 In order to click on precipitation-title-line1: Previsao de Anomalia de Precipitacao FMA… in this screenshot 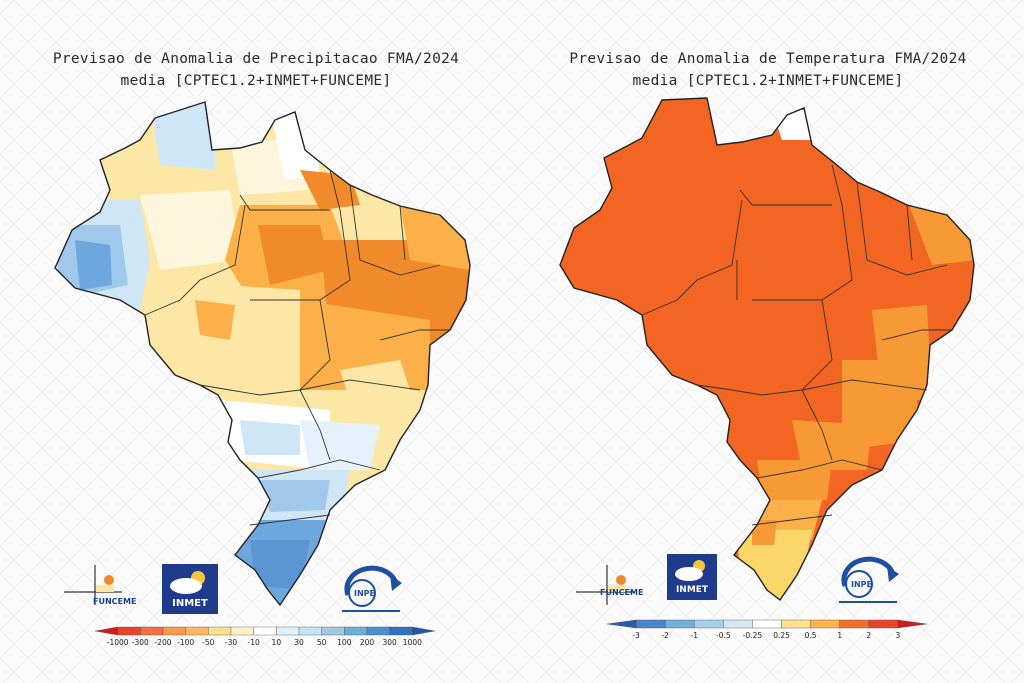, I will do `click(256, 59)`.